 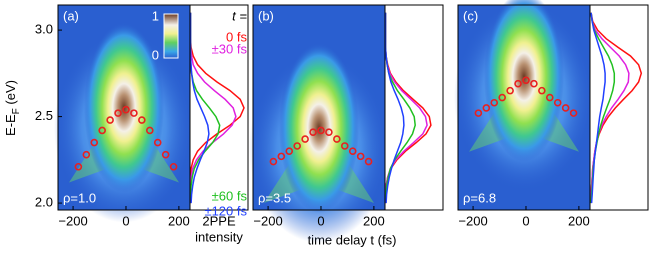 I want to click on panel-label: (b), so click(x=266, y=15).